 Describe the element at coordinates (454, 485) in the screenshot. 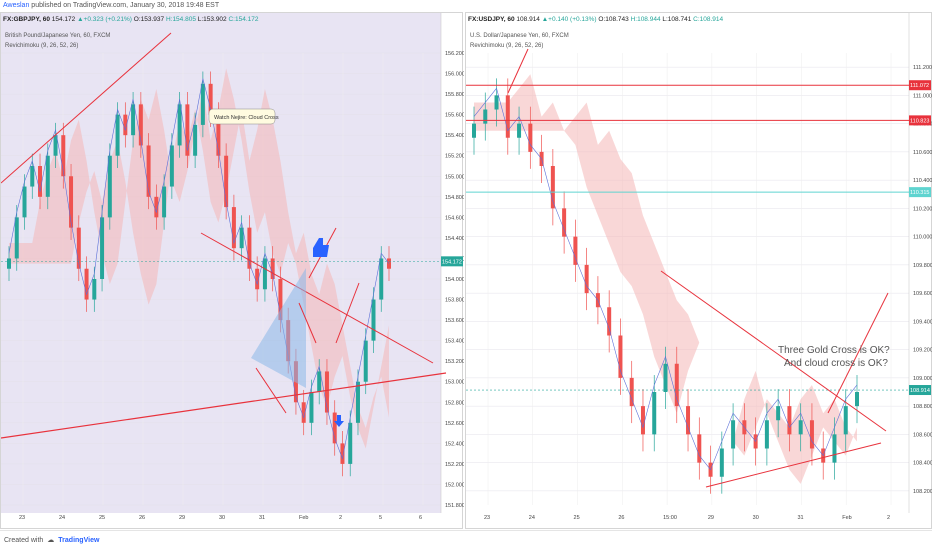

I see `price-tick-label: 152.000` at that location.